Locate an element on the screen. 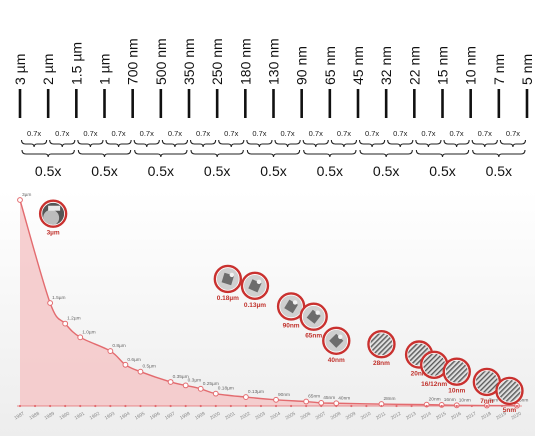 This screenshot has width=535, height=436. node-label: 32 nm is located at coordinates (386, 65).